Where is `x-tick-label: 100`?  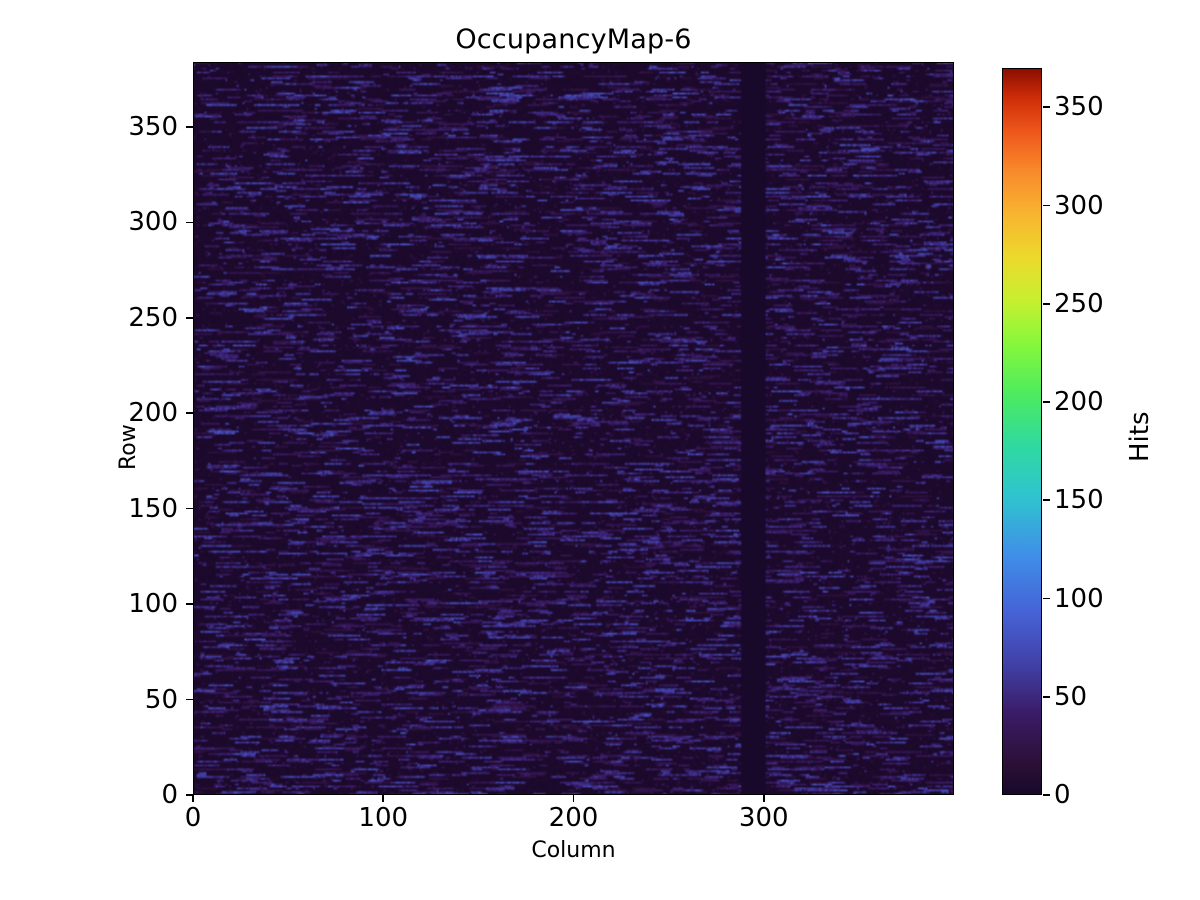 x-tick-label: 100 is located at coordinates (383, 818).